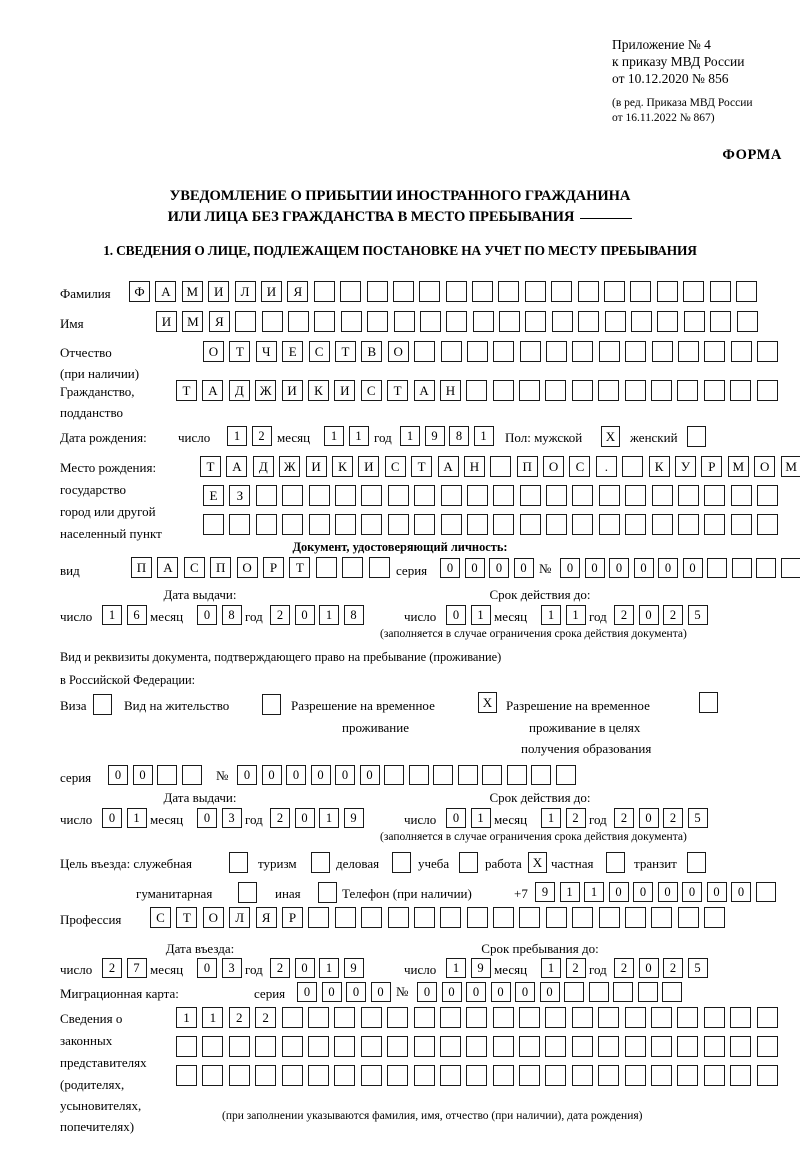 This screenshot has width=800, height=1163. What do you see at coordinates (790, 466) in the screenshot?
I see `char-cell: М` at bounding box center [790, 466].